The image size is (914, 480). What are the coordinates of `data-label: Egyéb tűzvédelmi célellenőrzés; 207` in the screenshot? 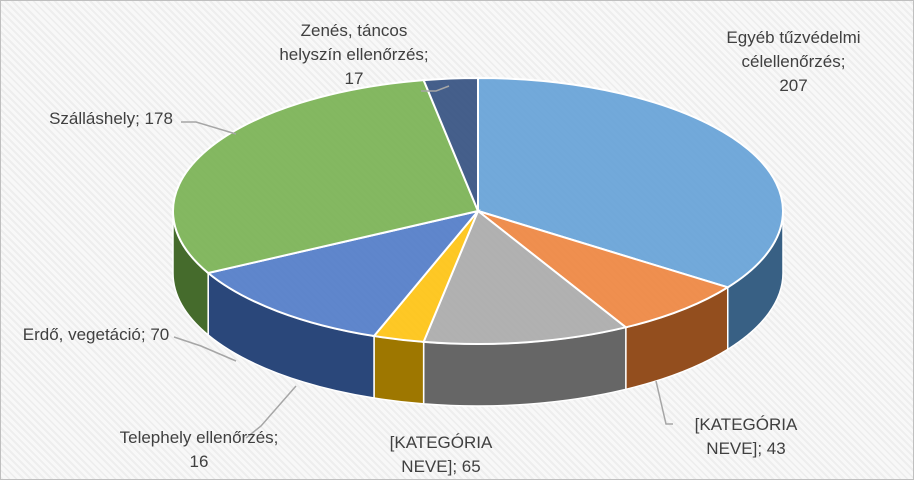 It's located at (793, 62).